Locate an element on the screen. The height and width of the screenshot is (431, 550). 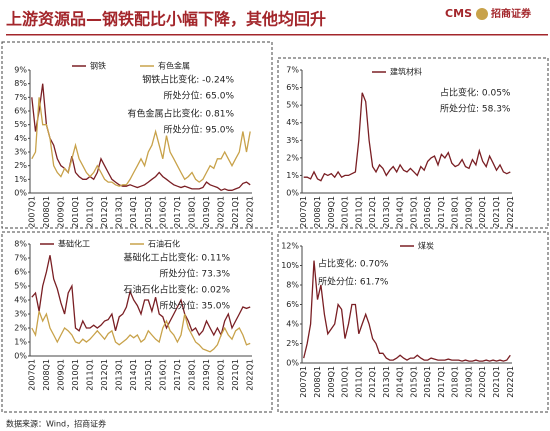
slide-title: 上游资源品—钢铁配比小幅下降，其他均回升 is located at coordinates (166, 19).